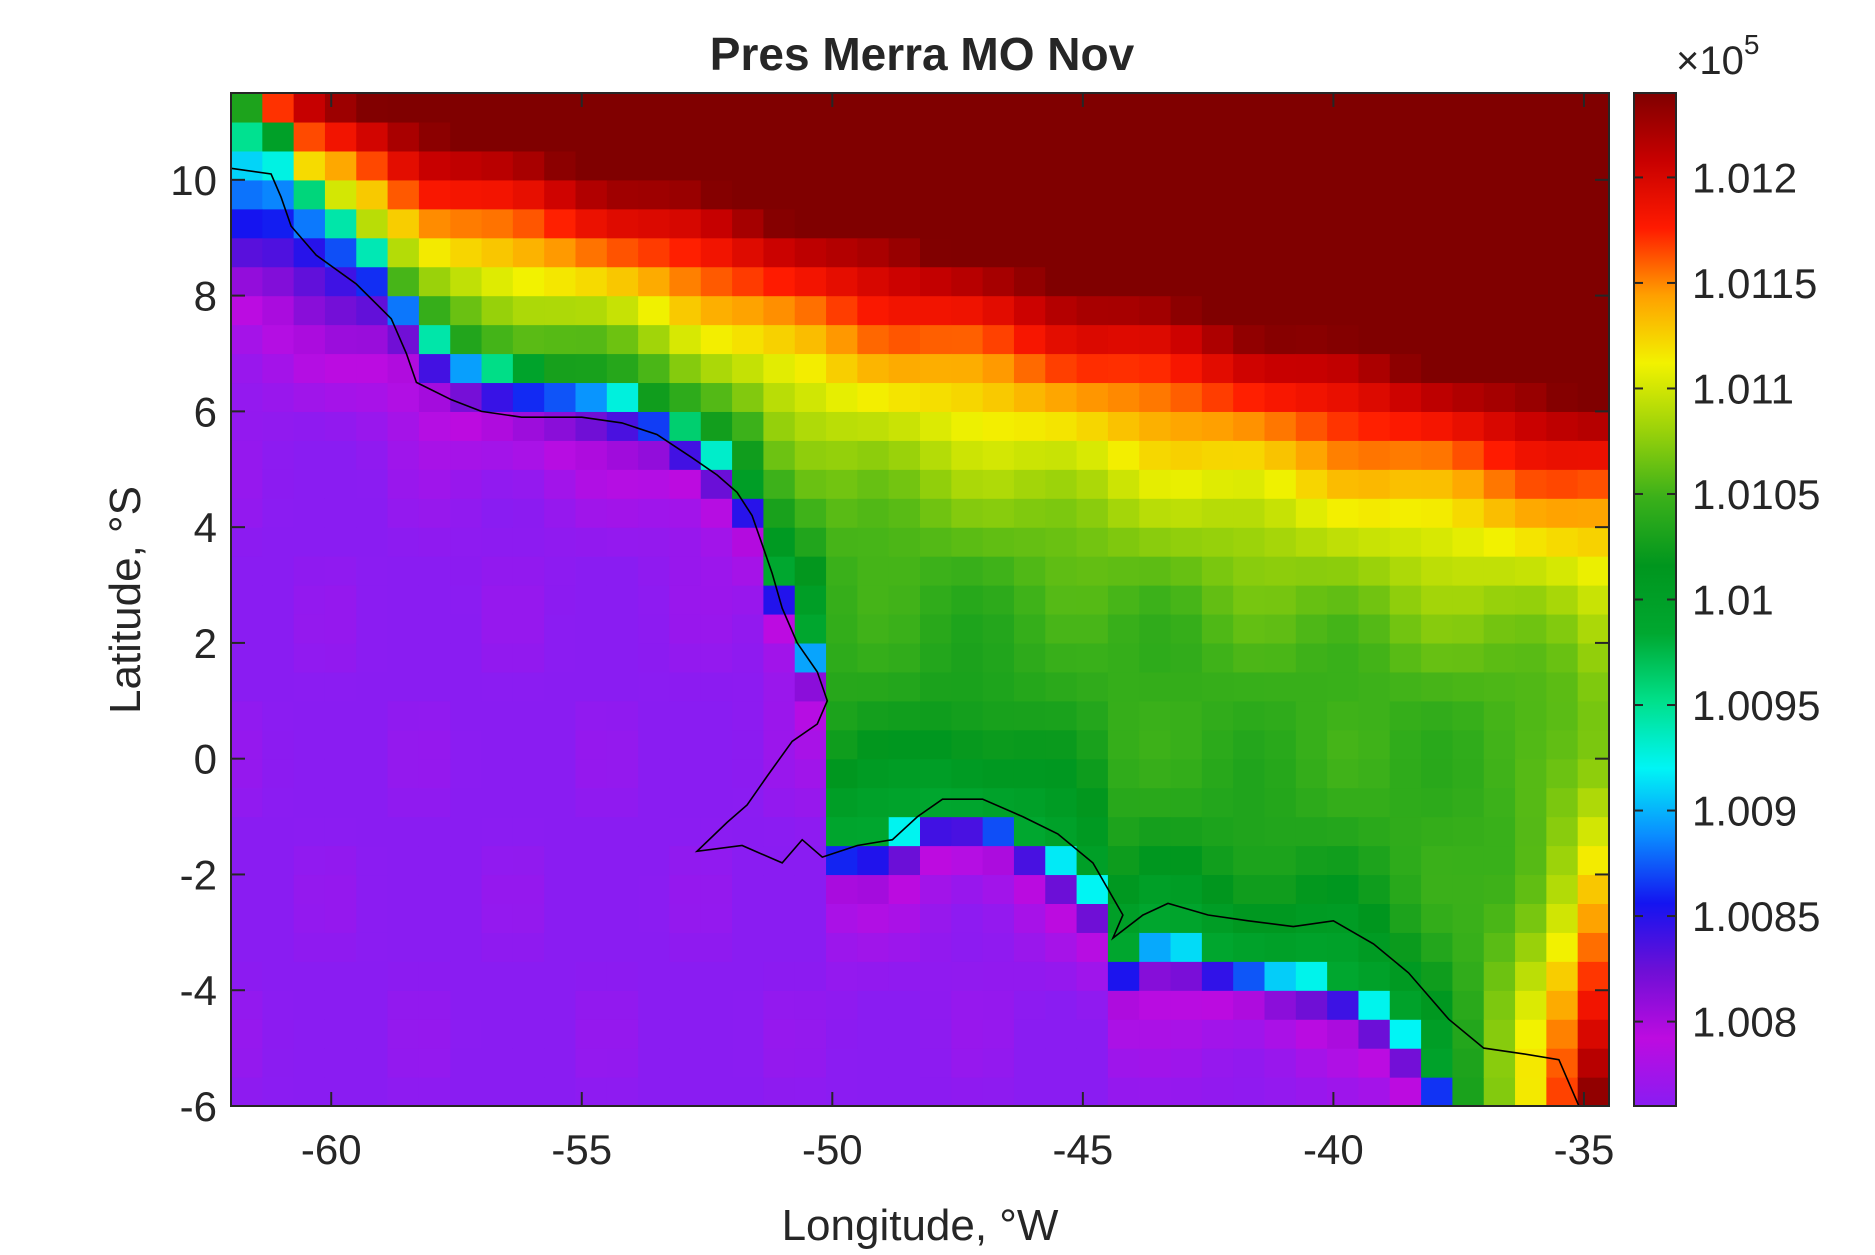 The width and height of the screenshot is (1875, 1255). What do you see at coordinates (198, 1106) in the screenshot?
I see `y-tick-label: -6` at bounding box center [198, 1106].